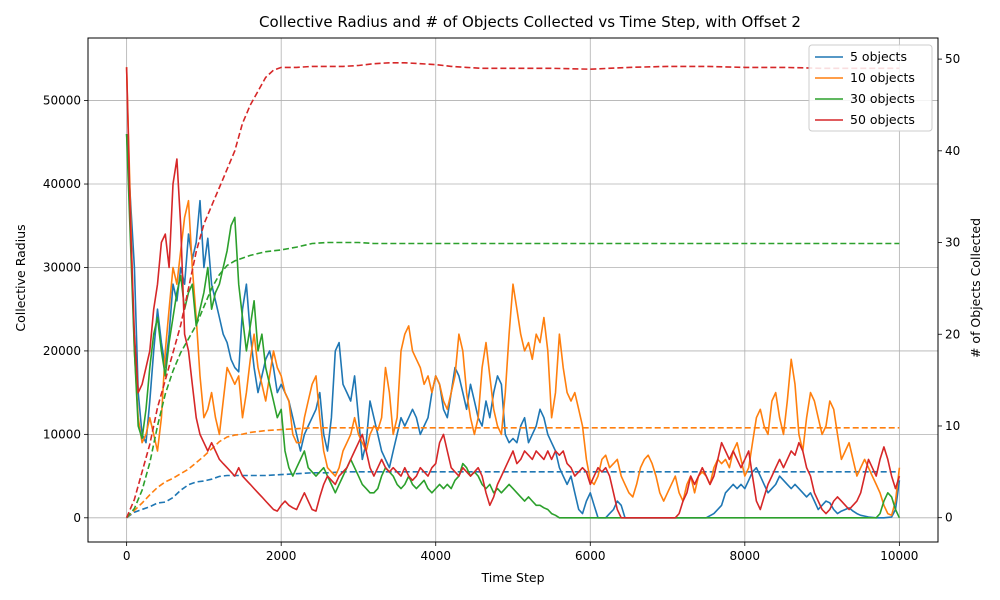 The image size is (1000, 600). Describe the element at coordinates (62, 267) in the screenshot. I see `y-tick-label: 30000` at that location.